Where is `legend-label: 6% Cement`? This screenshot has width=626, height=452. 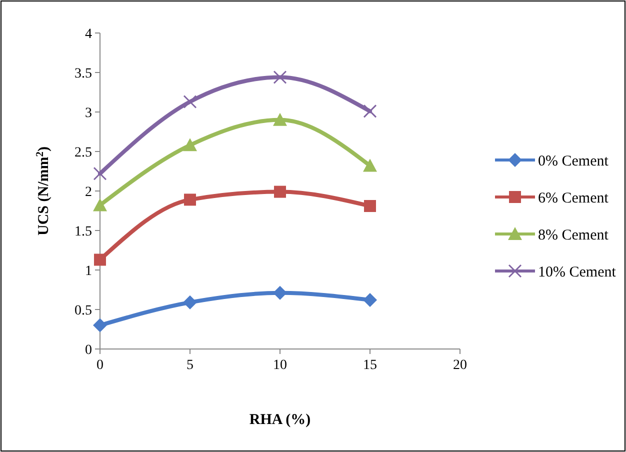 legend-label: 6% Cement is located at coordinates (574, 198).